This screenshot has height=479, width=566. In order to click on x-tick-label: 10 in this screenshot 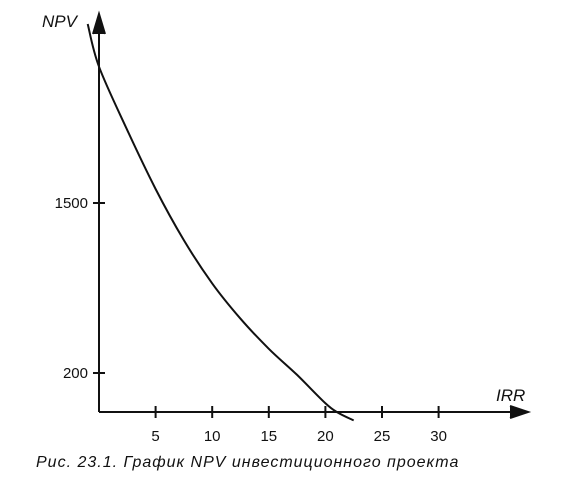, I will do `click(212, 436)`.